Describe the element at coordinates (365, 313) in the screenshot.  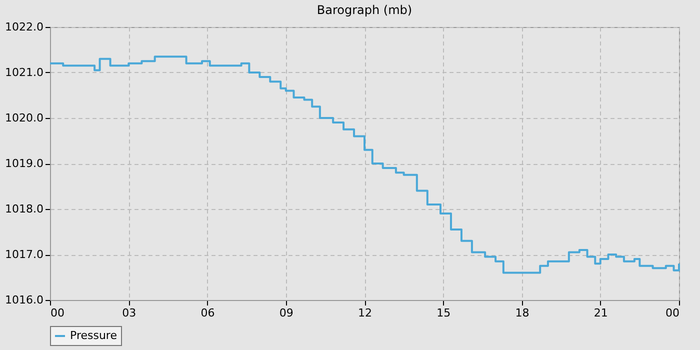
I see `x-tick-label: 12` at that location.